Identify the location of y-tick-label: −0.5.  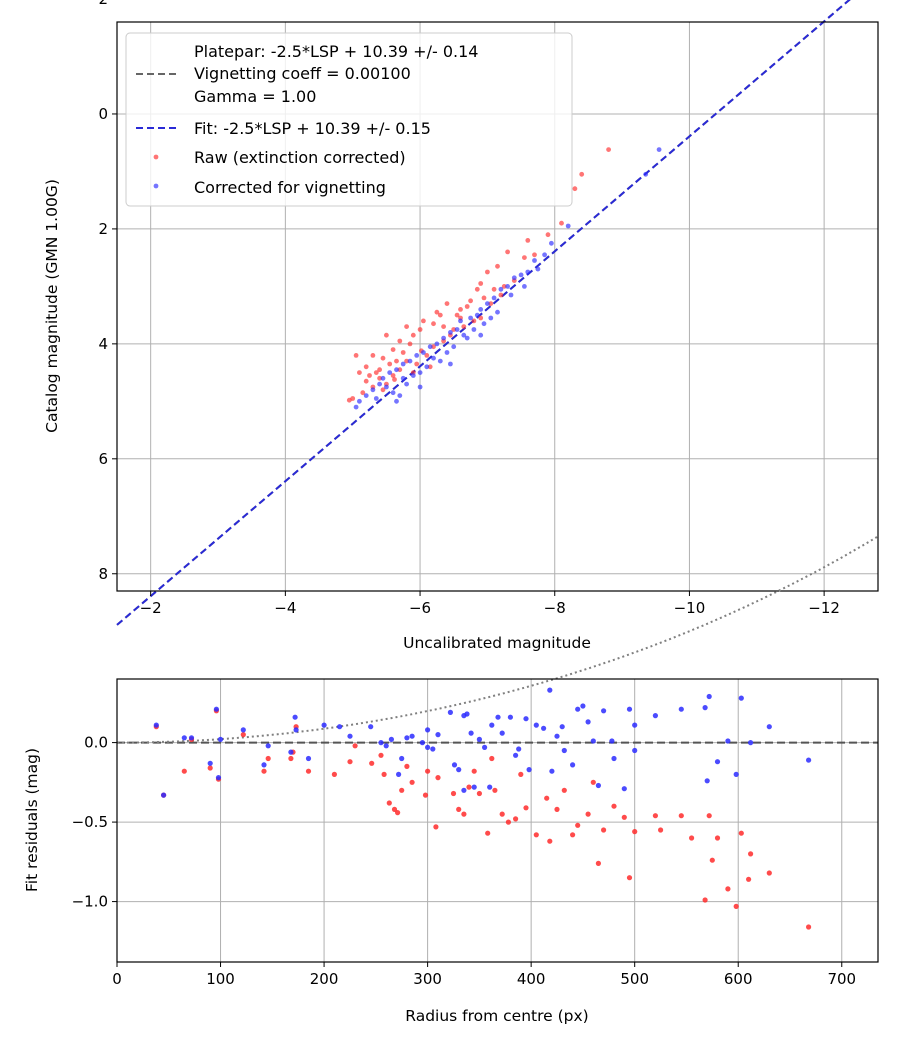
(90, 822).